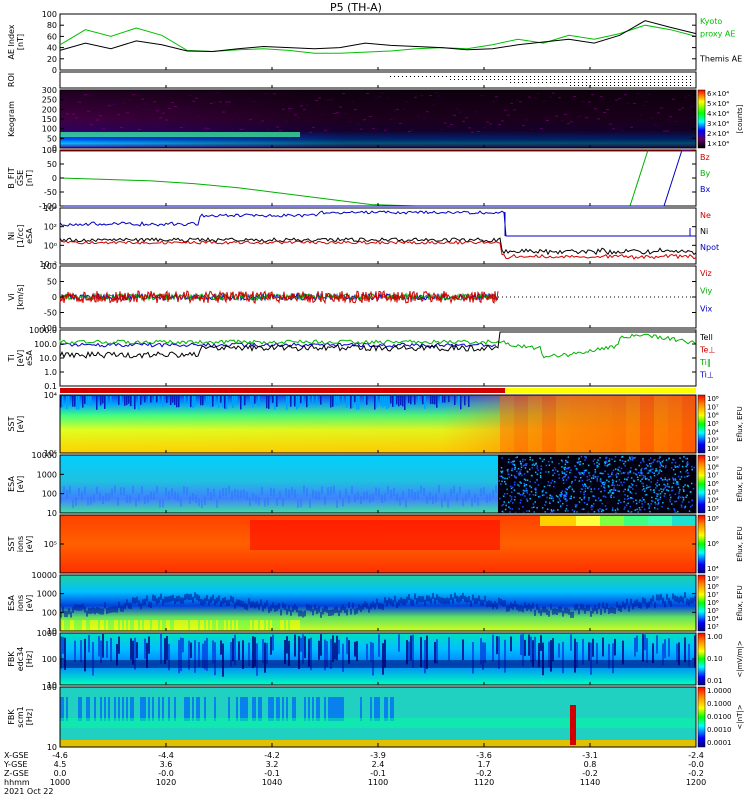 This screenshot has width=750, height=800. What do you see at coordinates (11, 119) in the screenshot?
I see `keogram-ylabel: Keogram` at bounding box center [11, 119].